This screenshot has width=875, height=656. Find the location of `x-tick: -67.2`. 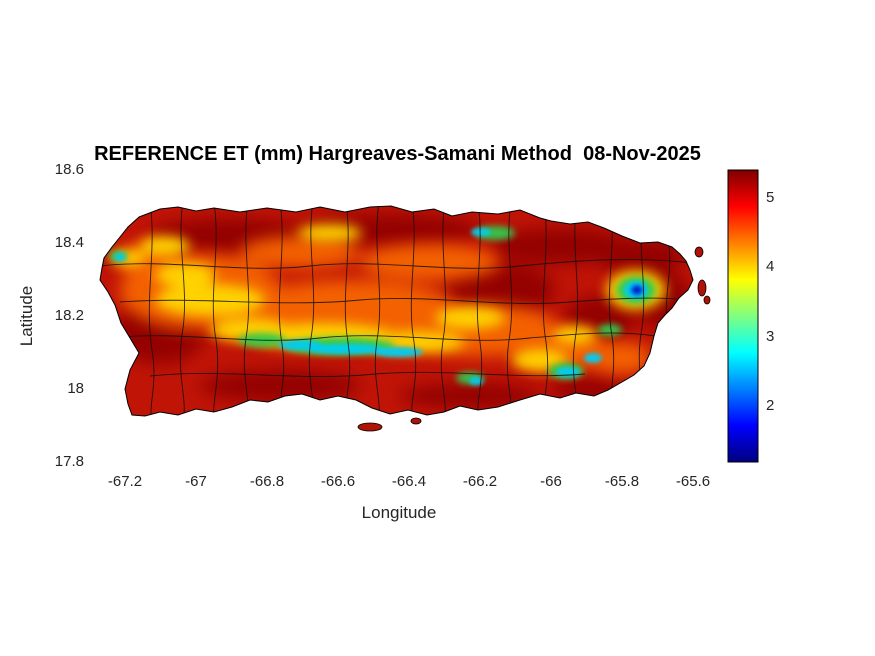

x-tick: -67.2 is located at coordinates (125, 481).